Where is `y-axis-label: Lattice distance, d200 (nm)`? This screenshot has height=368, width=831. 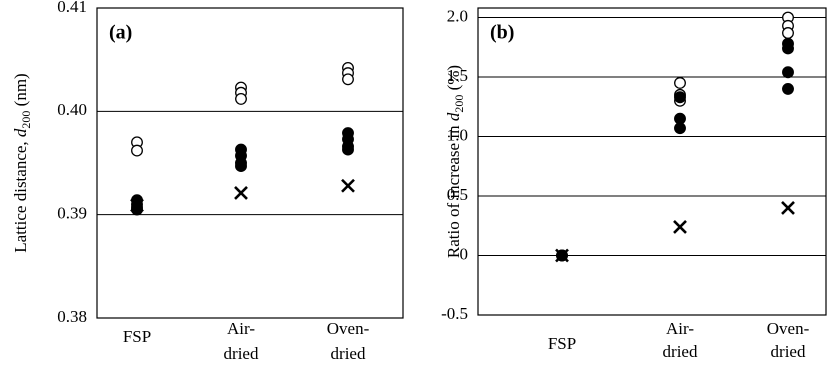
y-axis-label: Lattice distance, d200 (nm) is located at coordinates (22, 162).